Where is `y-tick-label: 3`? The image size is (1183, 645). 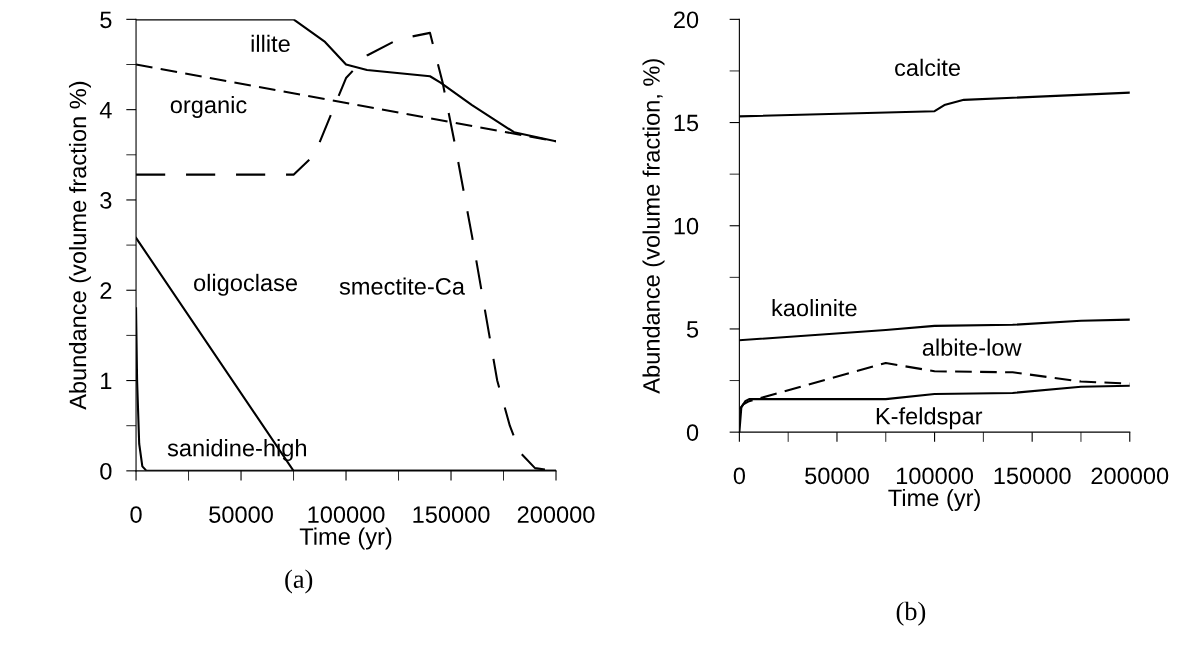 y-tick-label: 3 is located at coordinates (106, 200).